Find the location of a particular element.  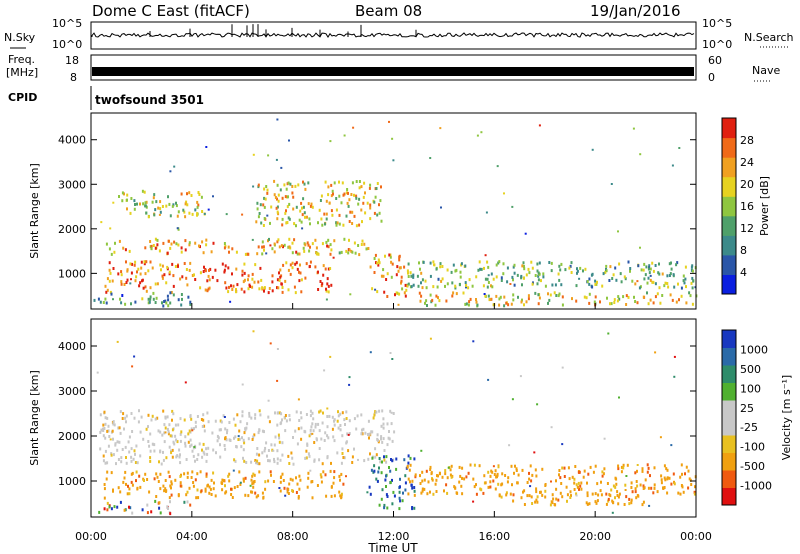

freq-trace is located at coordinates (393, 71).